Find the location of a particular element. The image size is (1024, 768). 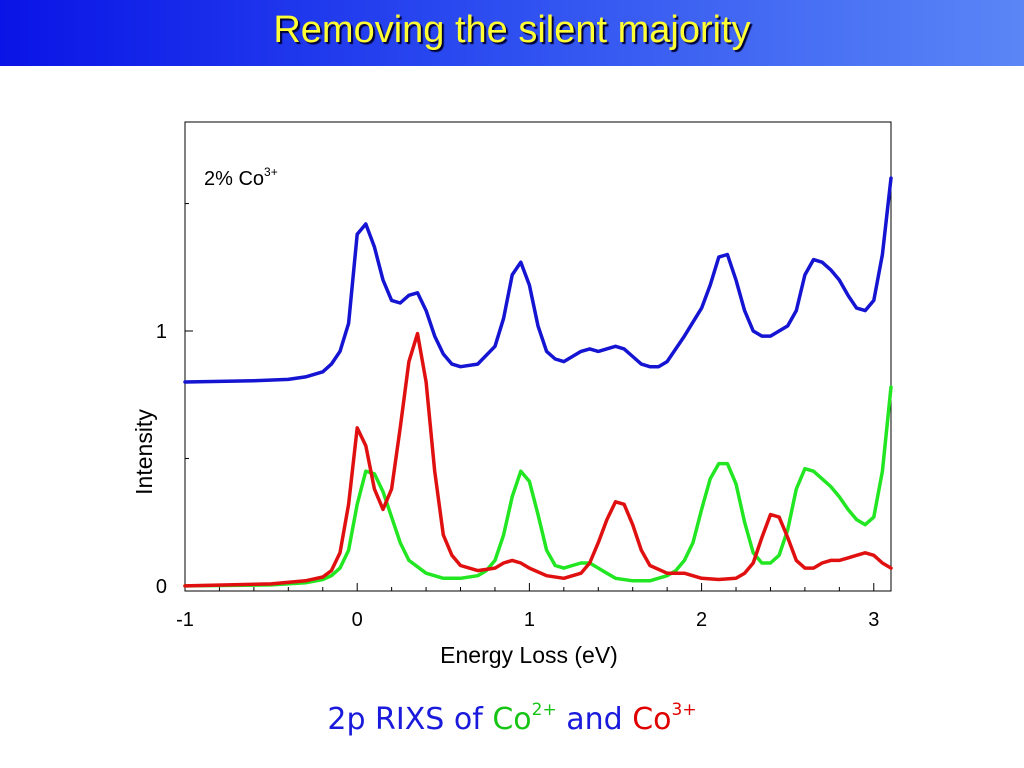

x-axis-label: Energy Loss (eV) is located at coordinates (529, 655).